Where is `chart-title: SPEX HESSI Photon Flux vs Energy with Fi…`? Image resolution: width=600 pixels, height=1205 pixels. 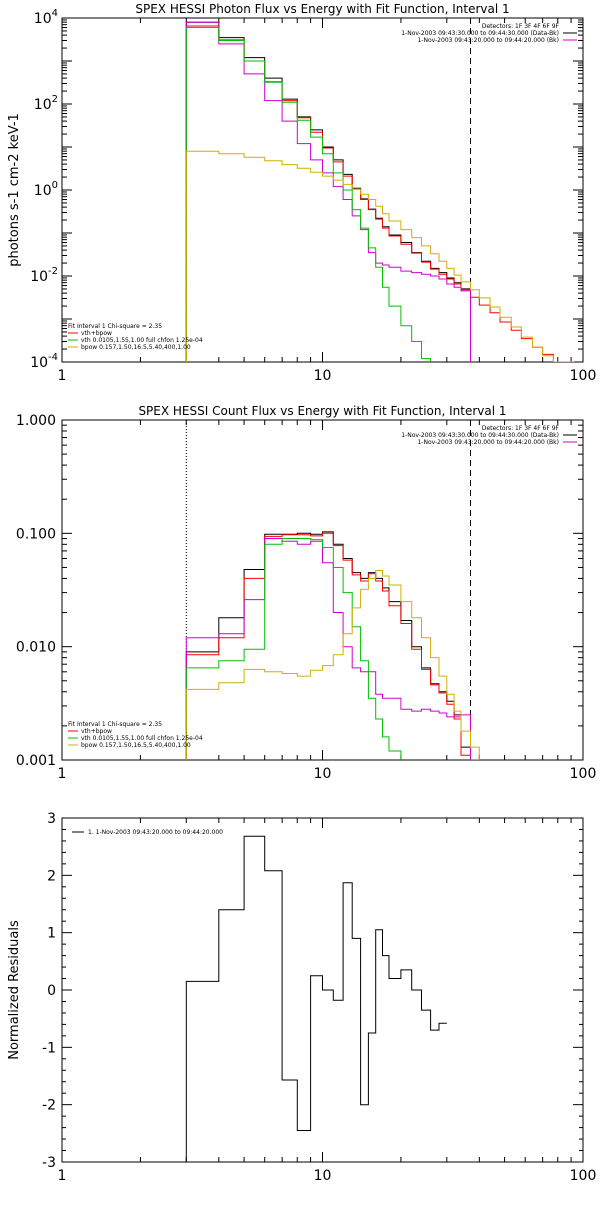
chart-title: SPEX HESSI Photon Flux vs Energy with Fi… is located at coordinates (322, 9).